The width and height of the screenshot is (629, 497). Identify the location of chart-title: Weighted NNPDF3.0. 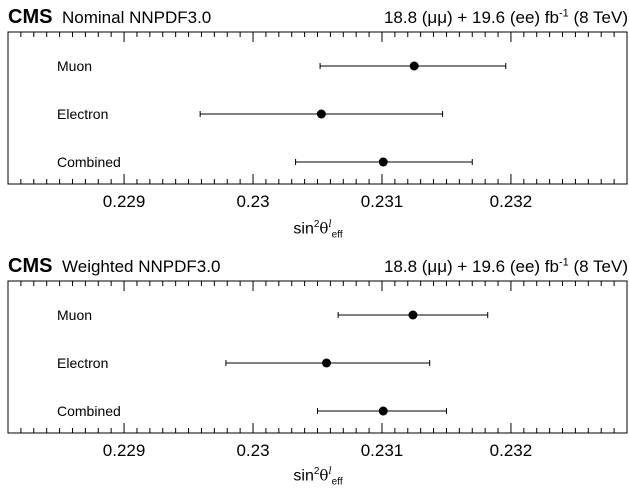
(141, 266).